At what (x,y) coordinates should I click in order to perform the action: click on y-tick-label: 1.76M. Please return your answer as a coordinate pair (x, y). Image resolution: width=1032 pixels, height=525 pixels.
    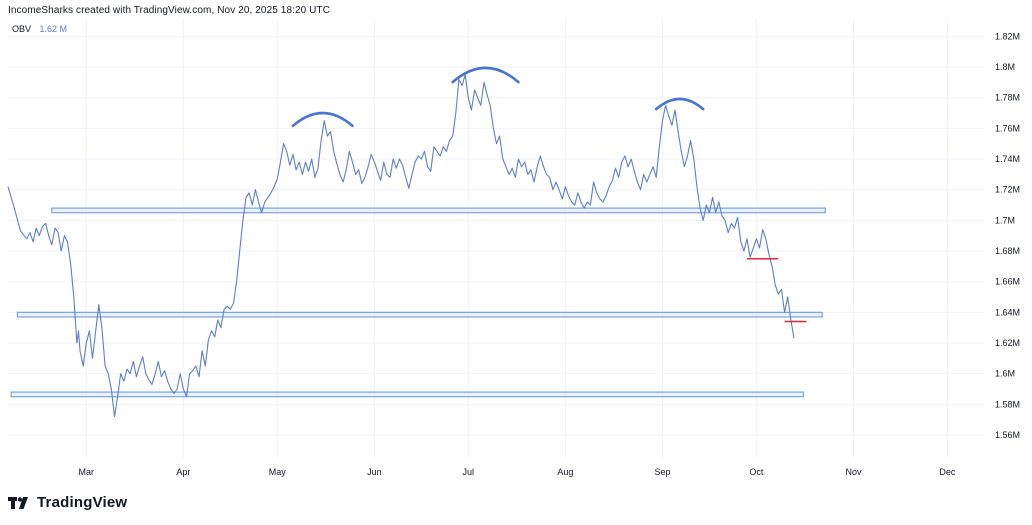
    Looking at the image, I should click on (1007, 128).